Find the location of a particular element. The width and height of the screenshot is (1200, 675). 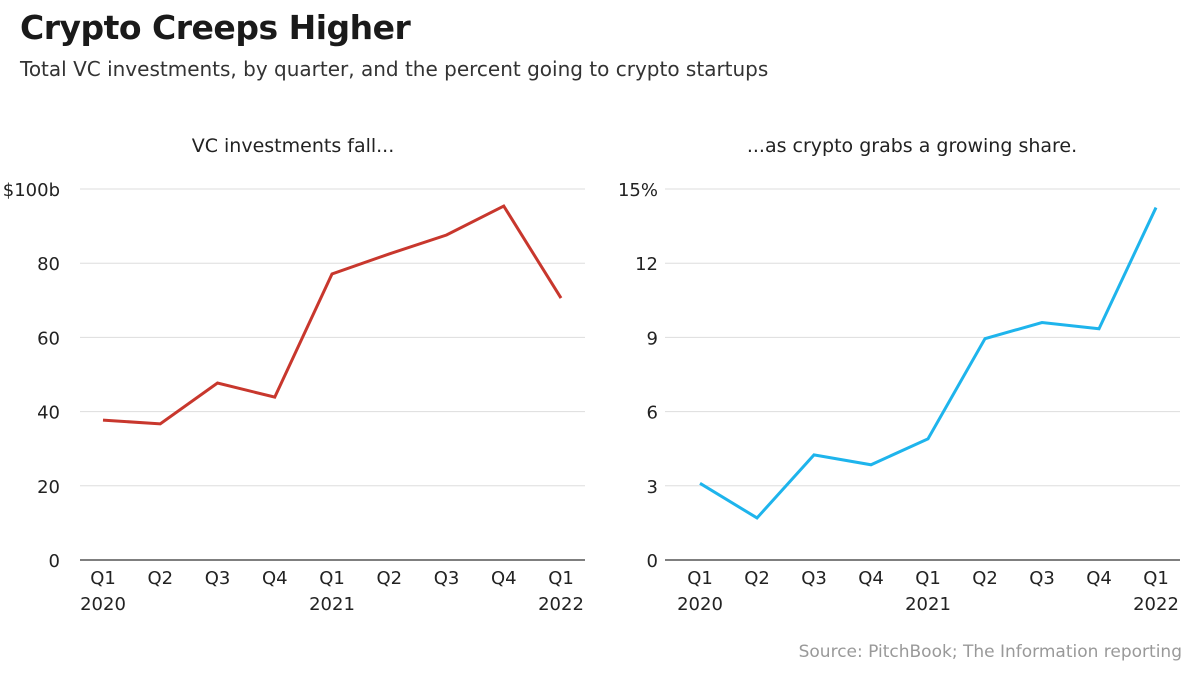

y-tick-label: 12 is located at coordinates (646, 264).